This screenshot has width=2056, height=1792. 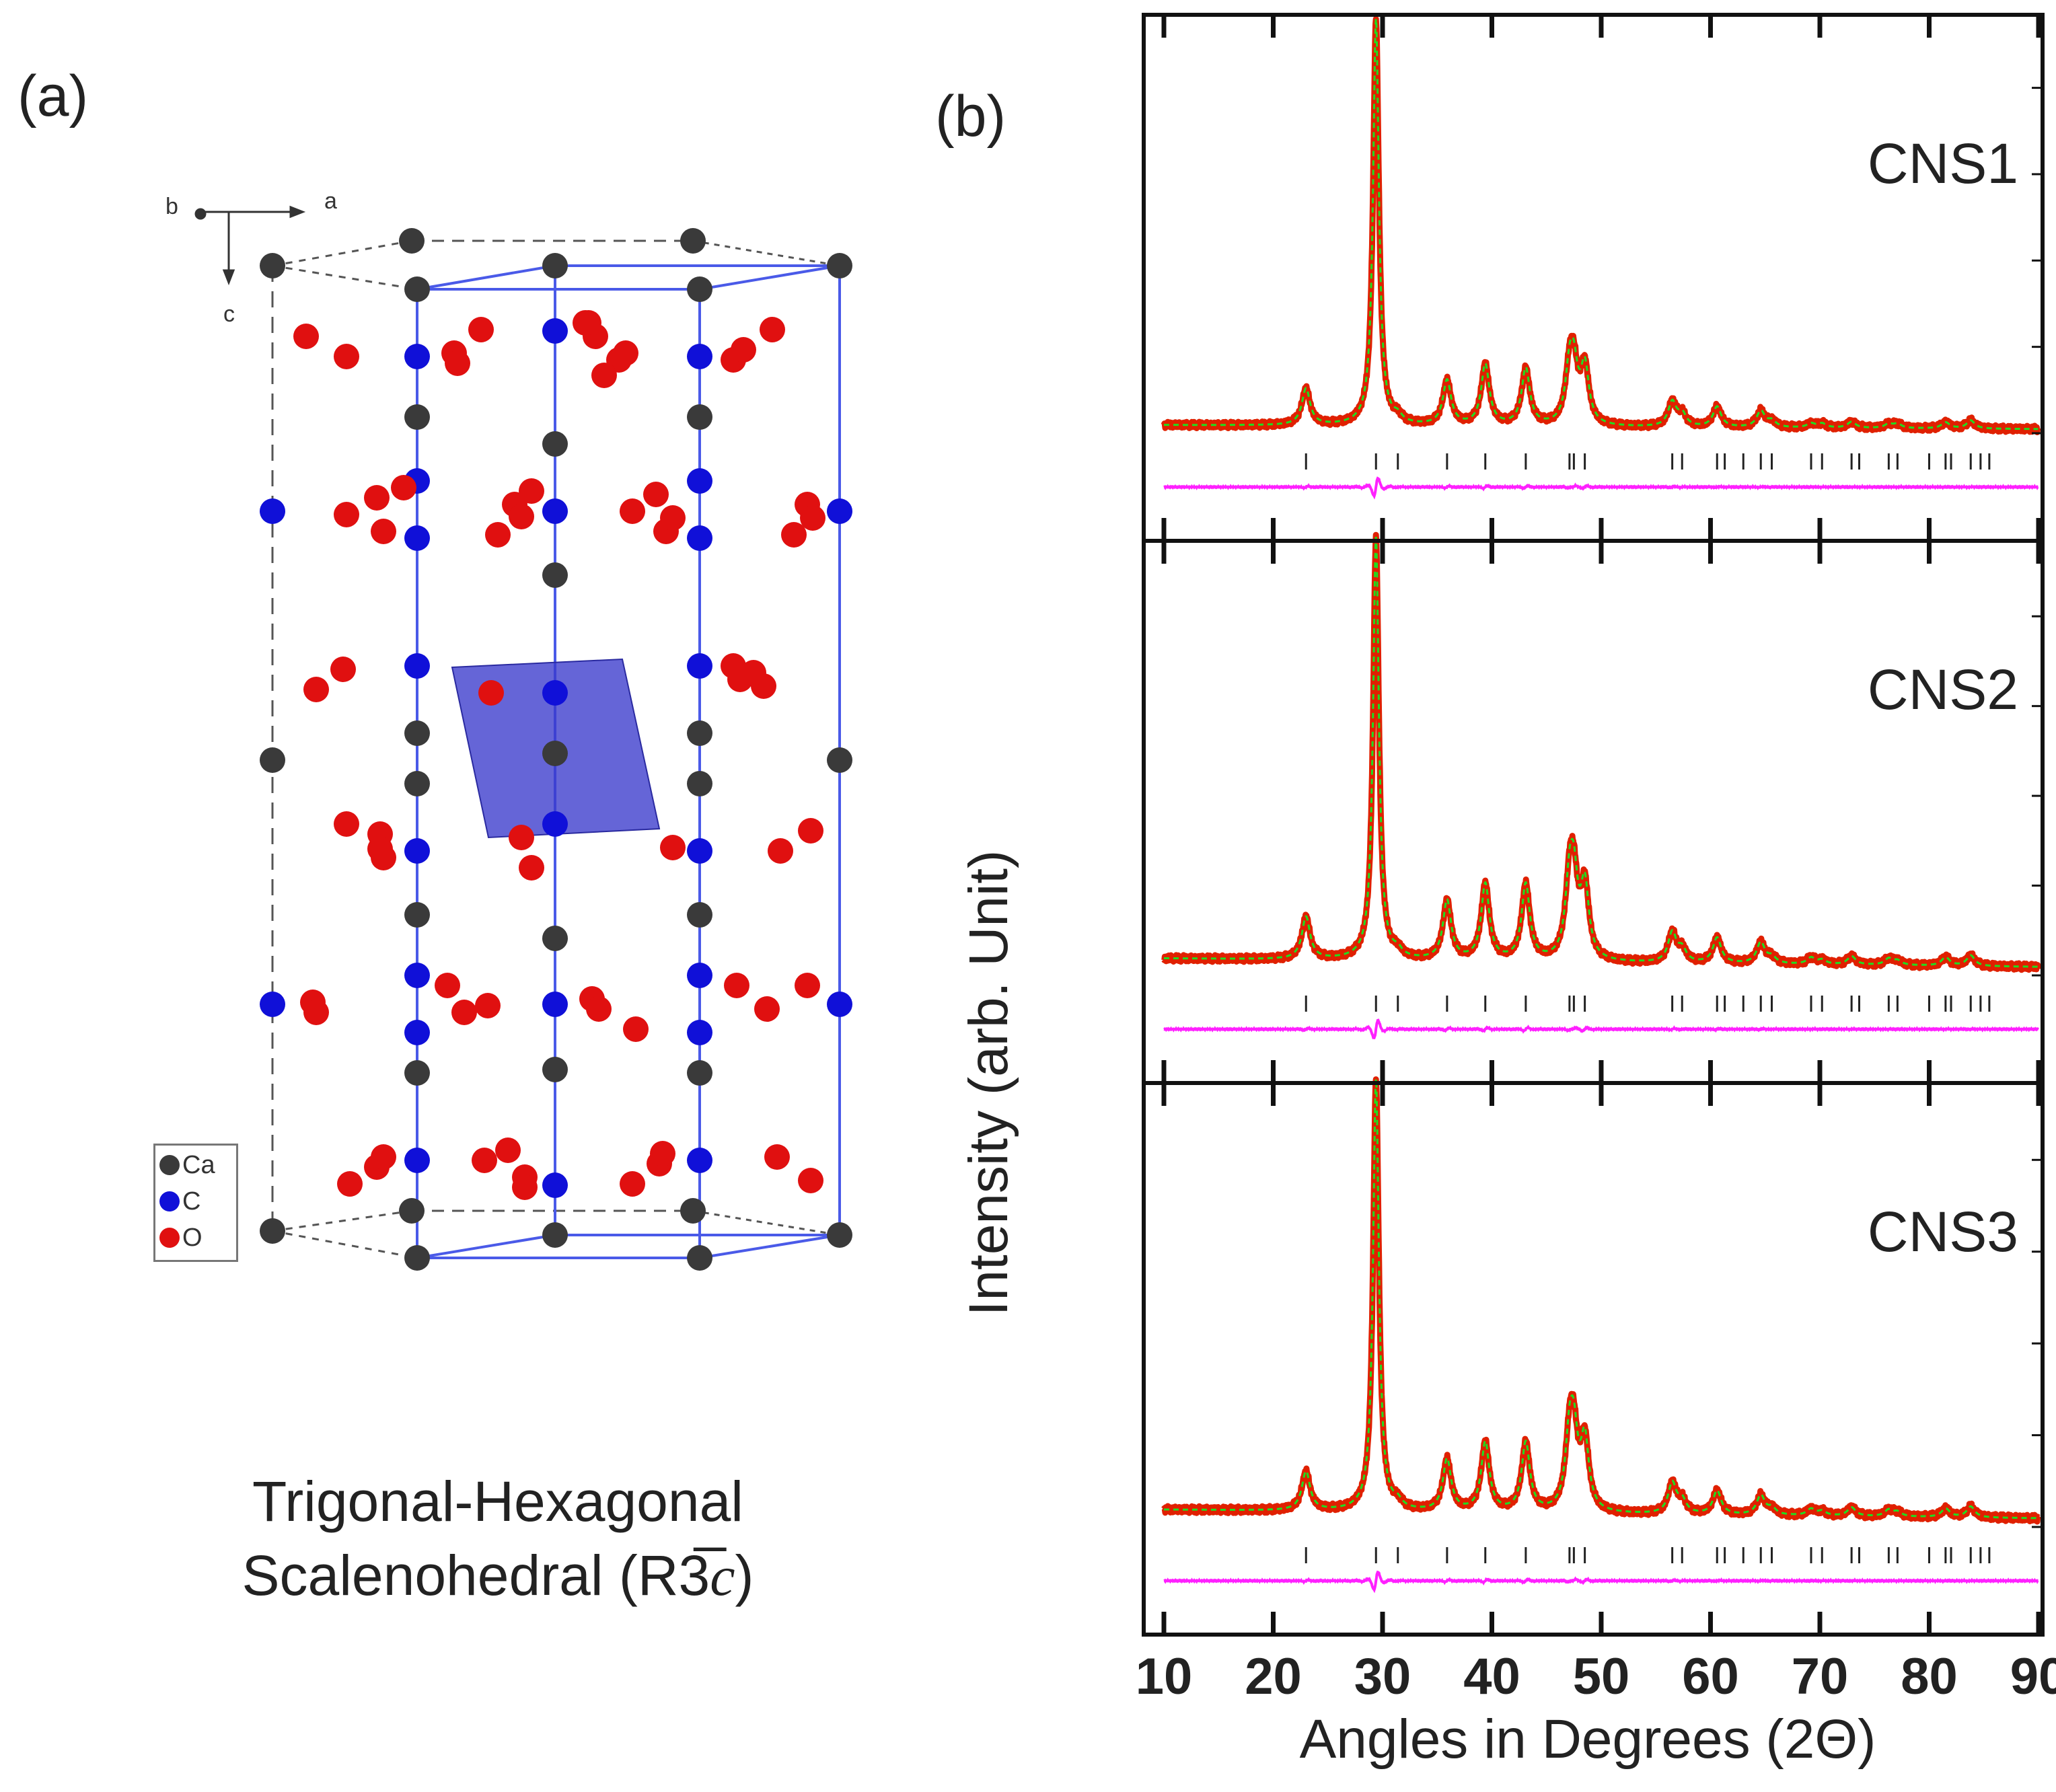 What do you see at coordinates (1943, 163) in the screenshot?
I see `sample-label: CNS1` at bounding box center [1943, 163].